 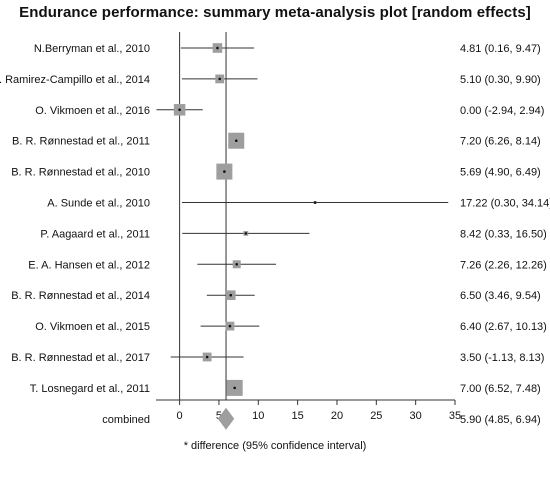 What do you see at coordinates (258, 416) in the screenshot?
I see `x-tick-label: 10` at bounding box center [258, 416].